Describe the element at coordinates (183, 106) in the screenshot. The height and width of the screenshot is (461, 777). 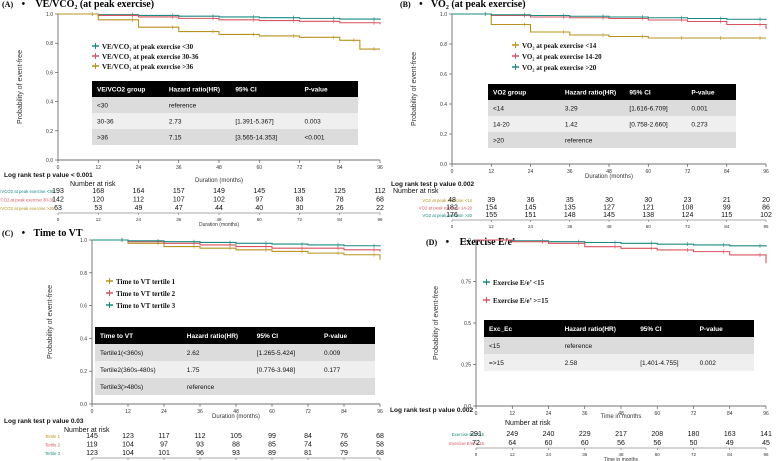
I see `table-cell: reference` at that location.